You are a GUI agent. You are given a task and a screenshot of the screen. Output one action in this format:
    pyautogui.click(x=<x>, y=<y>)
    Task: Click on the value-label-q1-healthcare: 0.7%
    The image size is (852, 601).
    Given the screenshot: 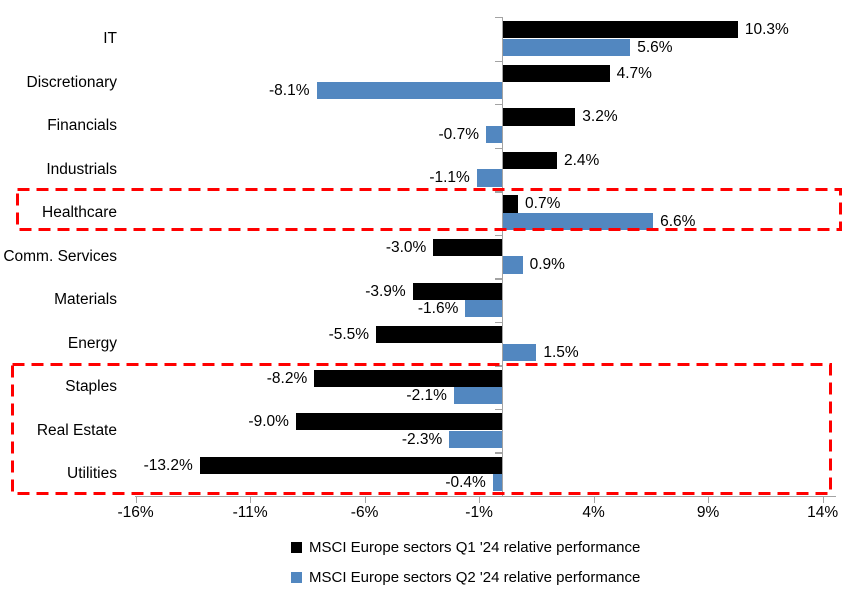 What is the action you would take?
    pyautogui.click(x=543, y=204)
    